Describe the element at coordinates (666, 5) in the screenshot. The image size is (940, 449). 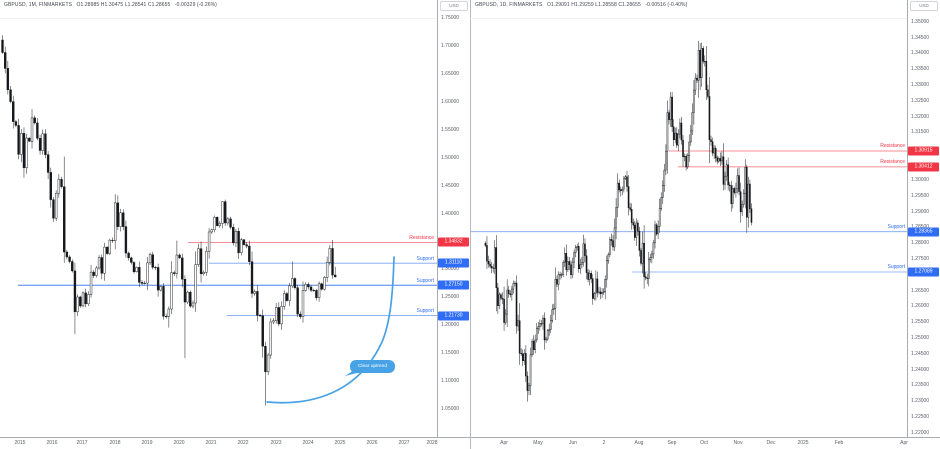
I see `change-value: -0.00516 (-0.40%)` at that location.